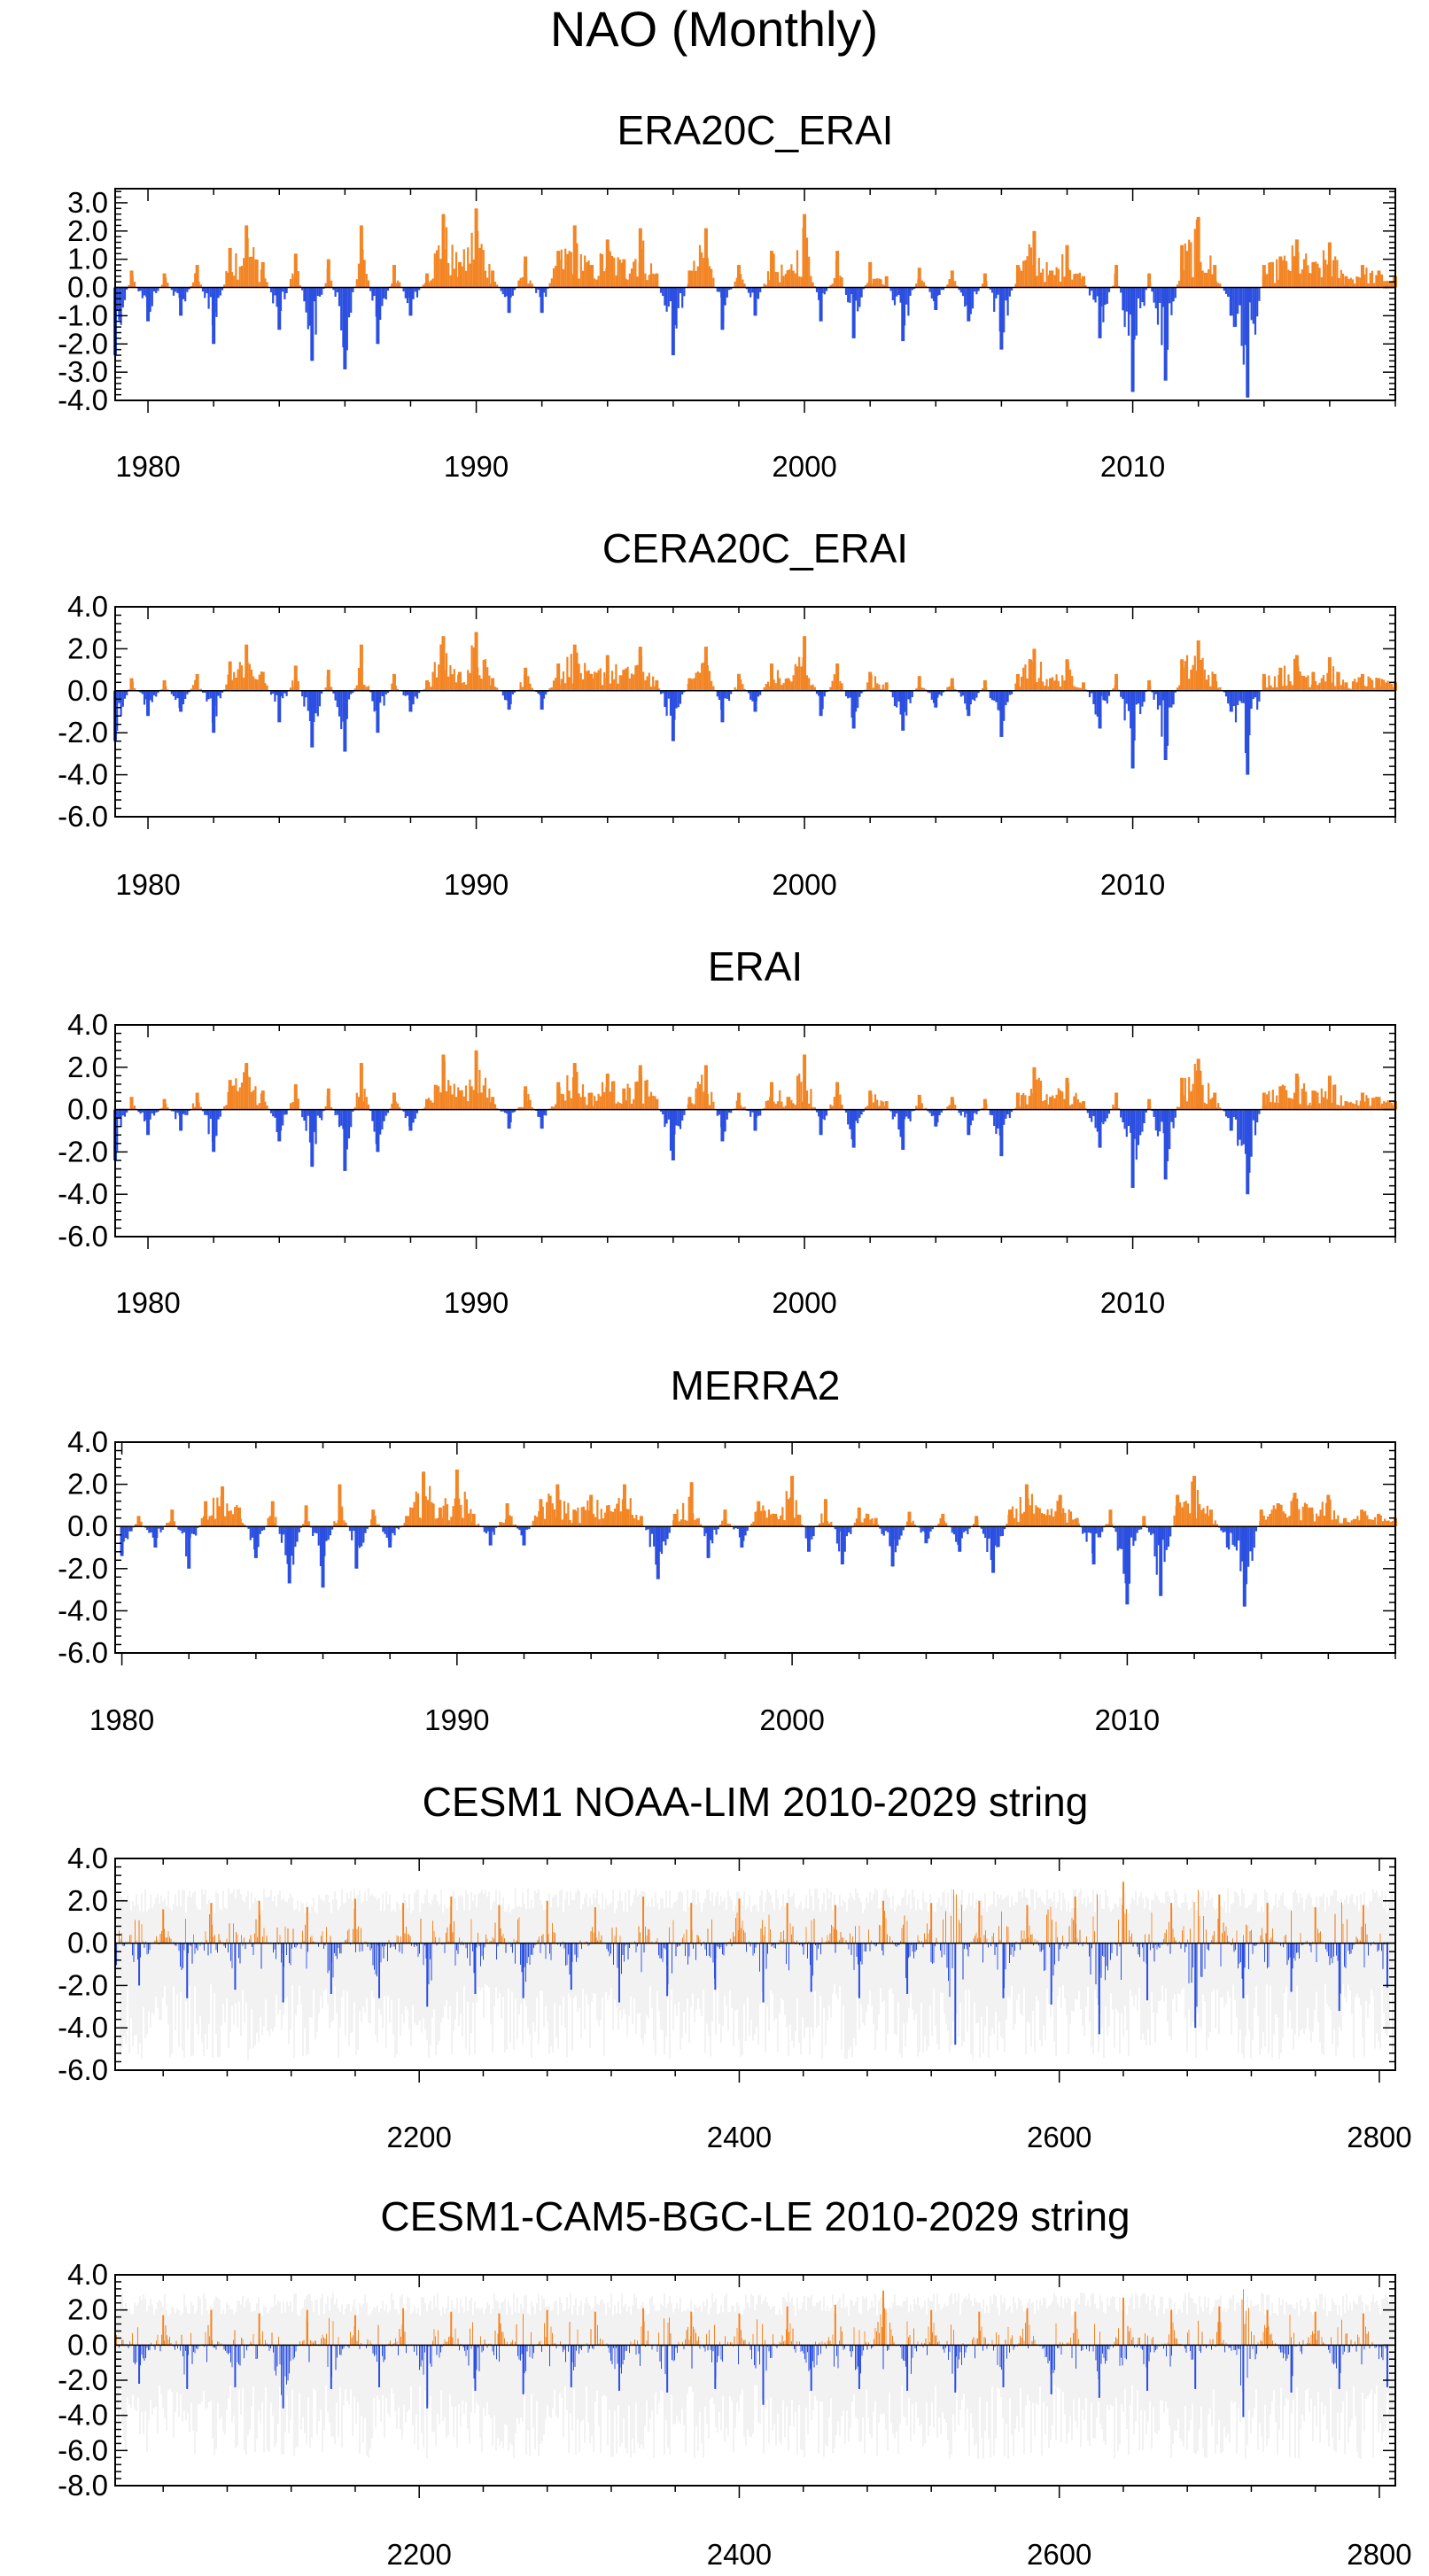 The width and height of the screenshot is (1429, 2576). Describe the element at coordinates (87, 1067) in the screenshot. I see `y-tick-label: 2.0` at that location.